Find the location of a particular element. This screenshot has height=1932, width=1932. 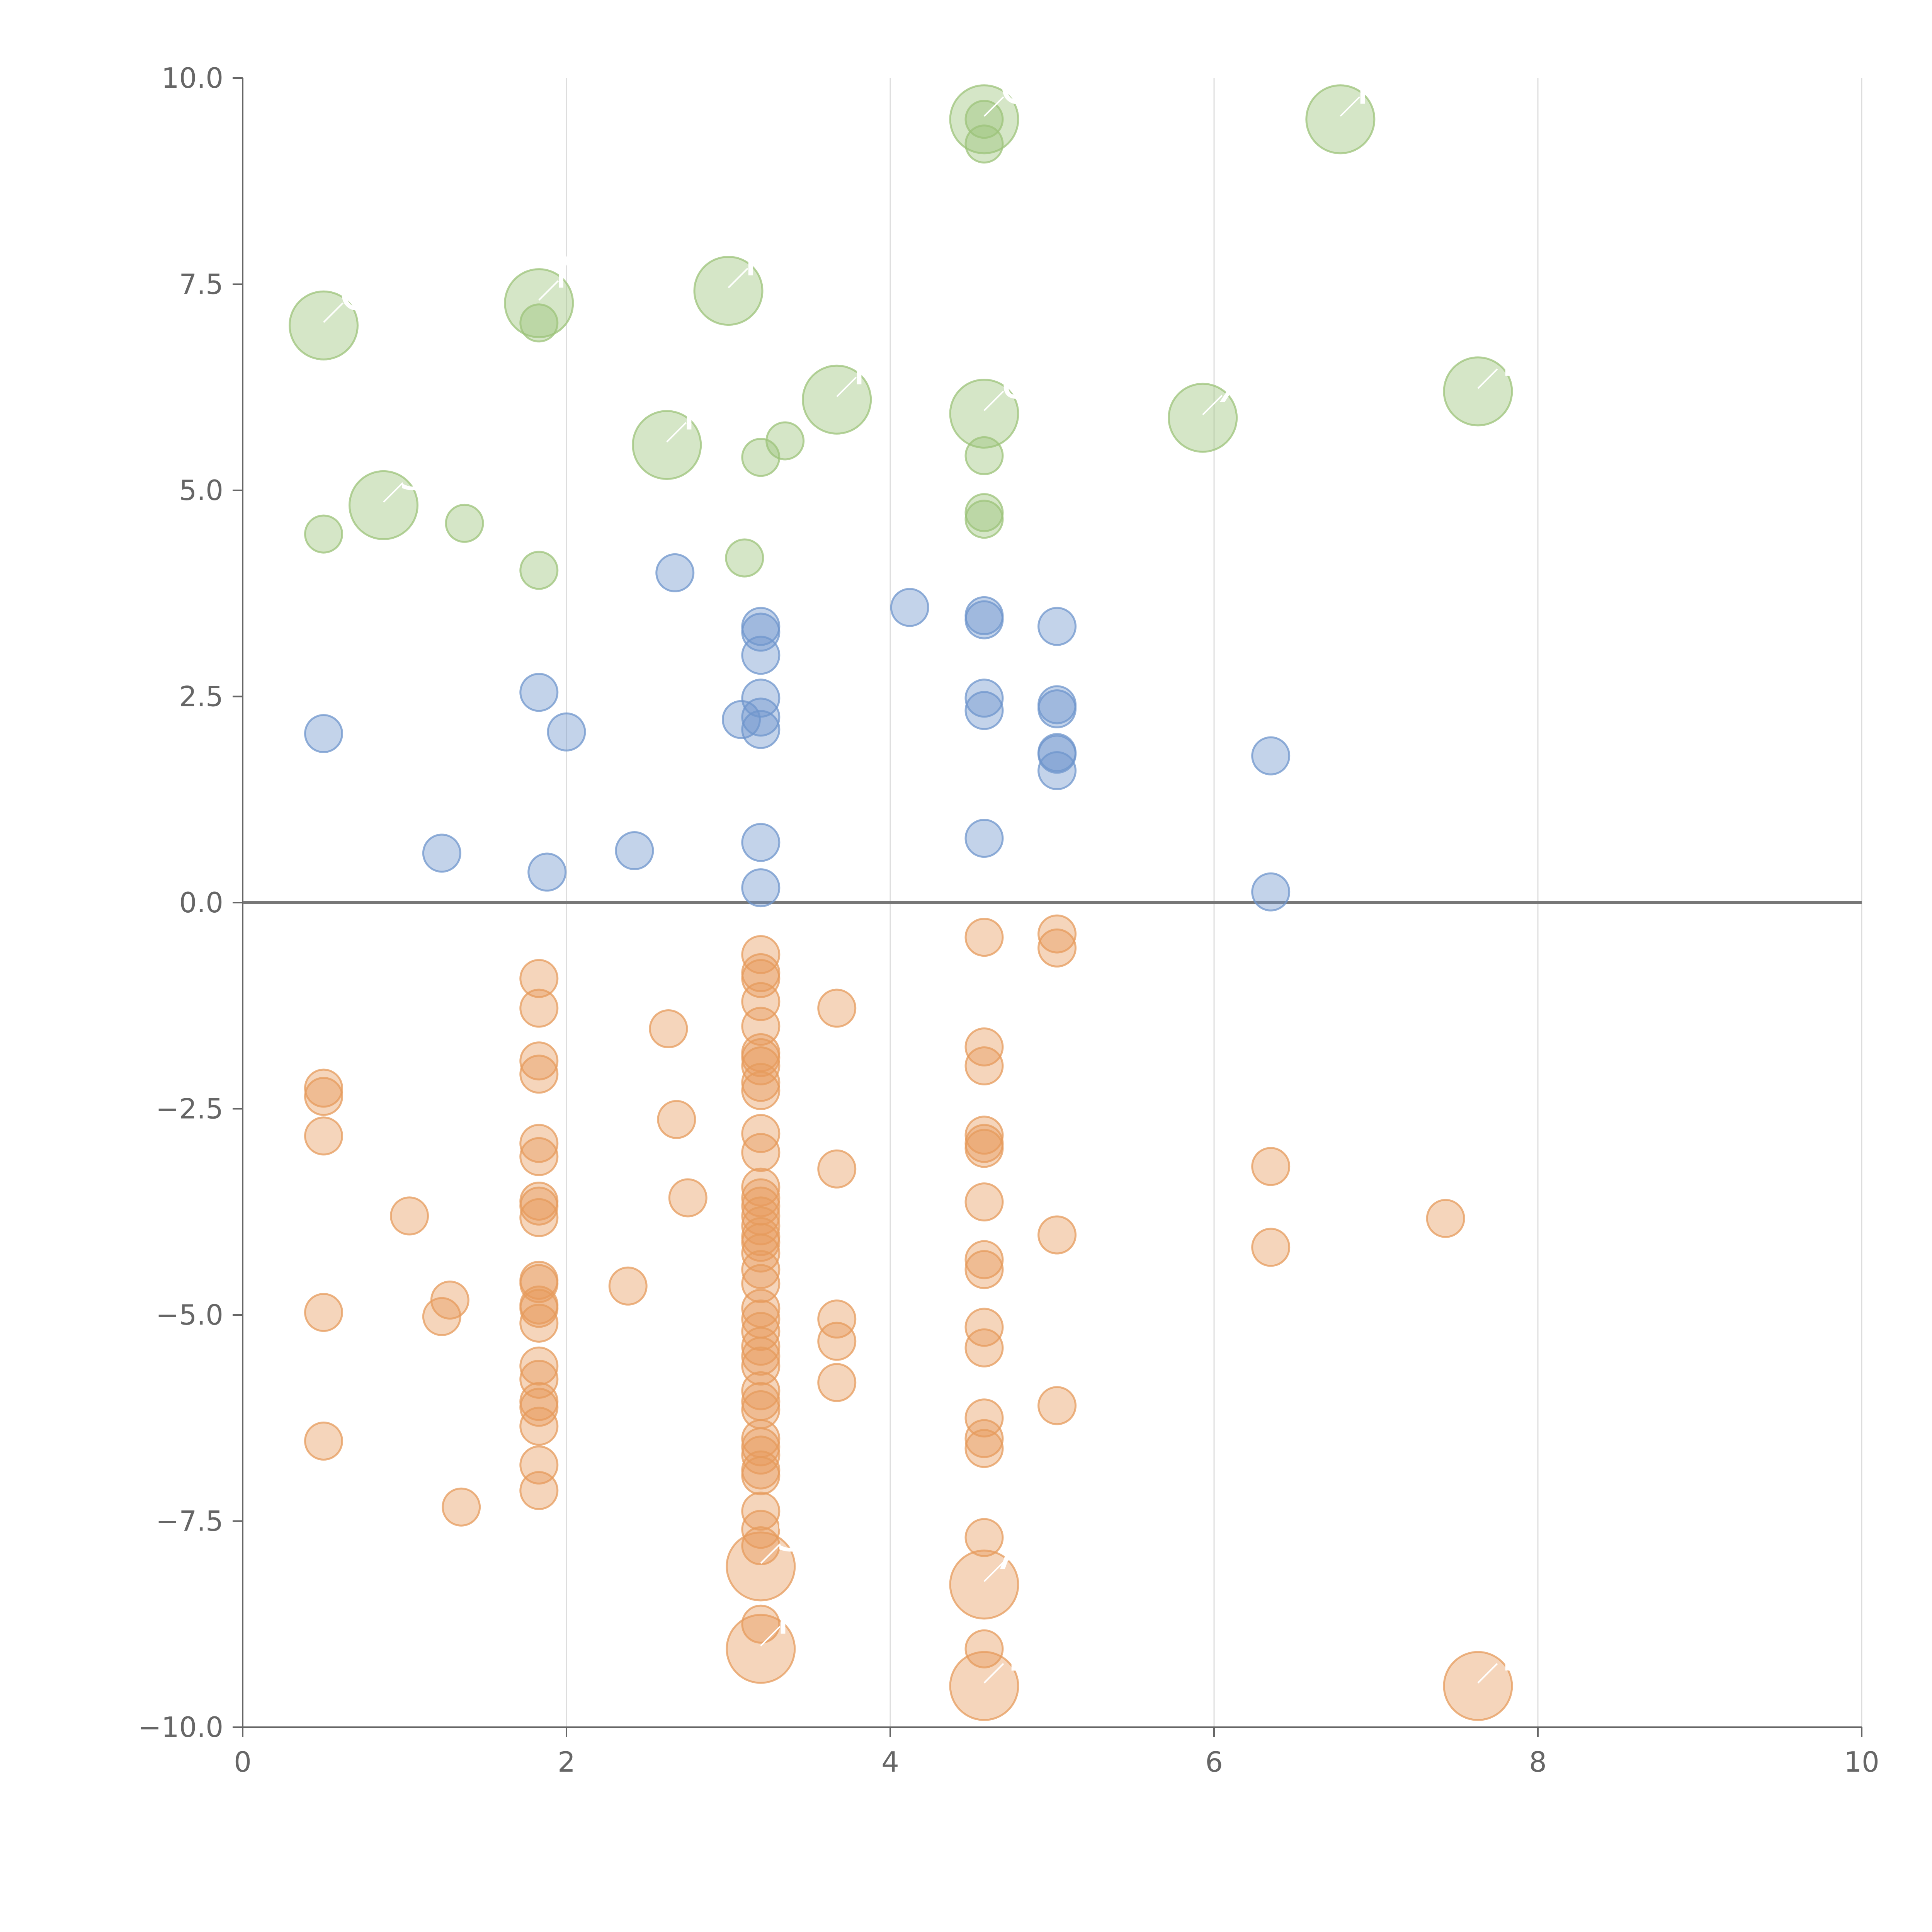

point-label: S is located at coordinates (414, 474).